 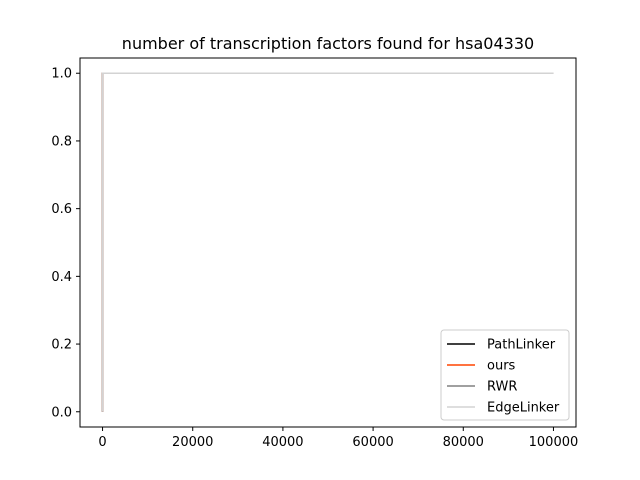 What do you see at coordinates (61, 209) in the screenshot?
I see `y-tick-label: 0.6` at bounding box center [61, 209].